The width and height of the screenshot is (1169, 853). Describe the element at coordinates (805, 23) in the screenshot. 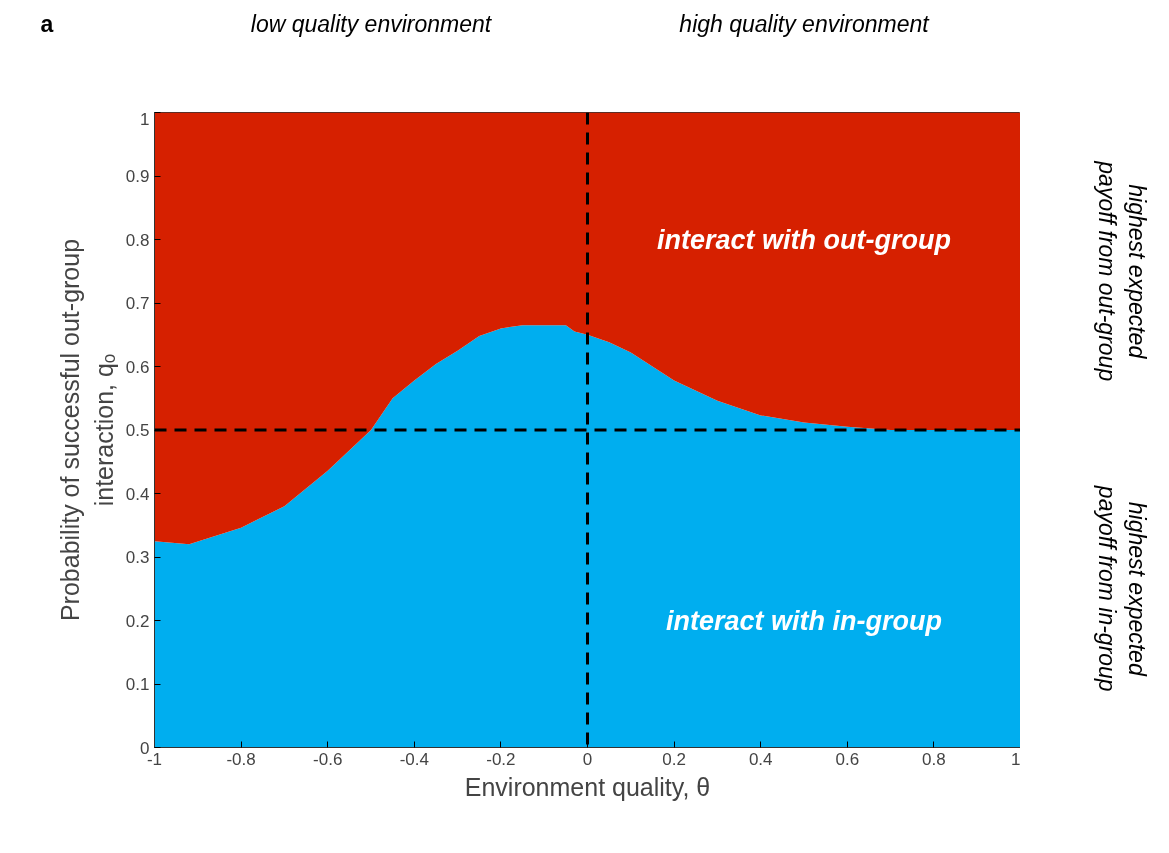

I see `text: high quality environment` at that location.